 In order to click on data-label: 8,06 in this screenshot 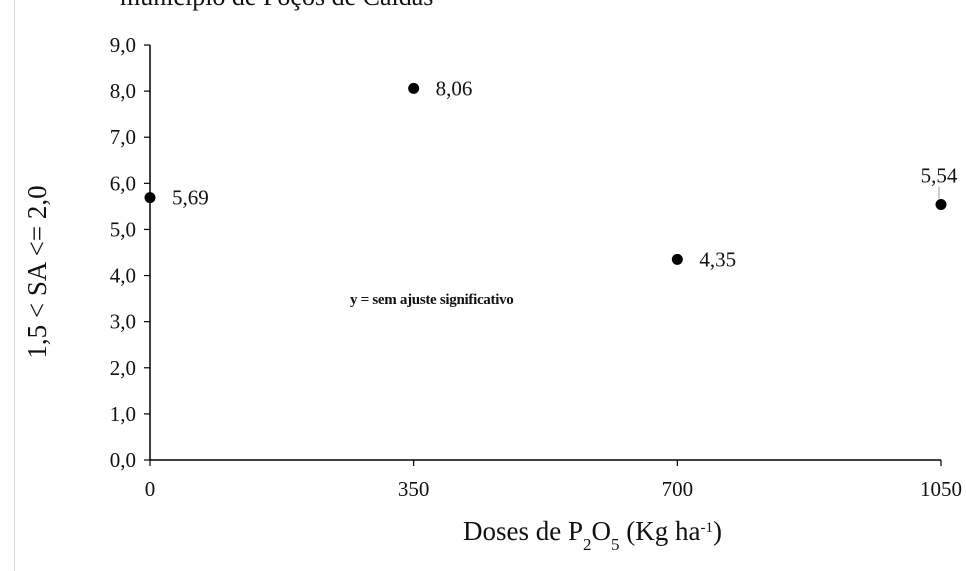, I will do `click(454, 88)`.